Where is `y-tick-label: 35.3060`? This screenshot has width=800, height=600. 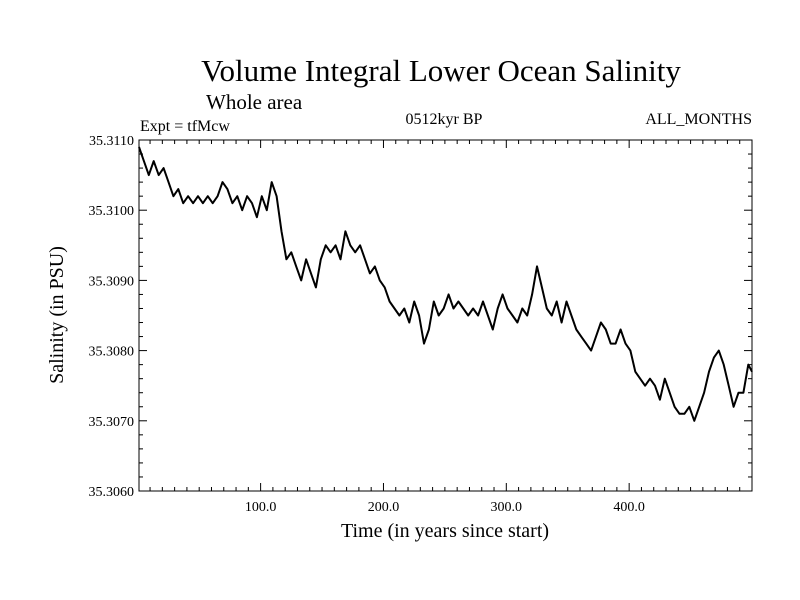
y-tick-label: 35.3060 is located at coordinates (112, 492).